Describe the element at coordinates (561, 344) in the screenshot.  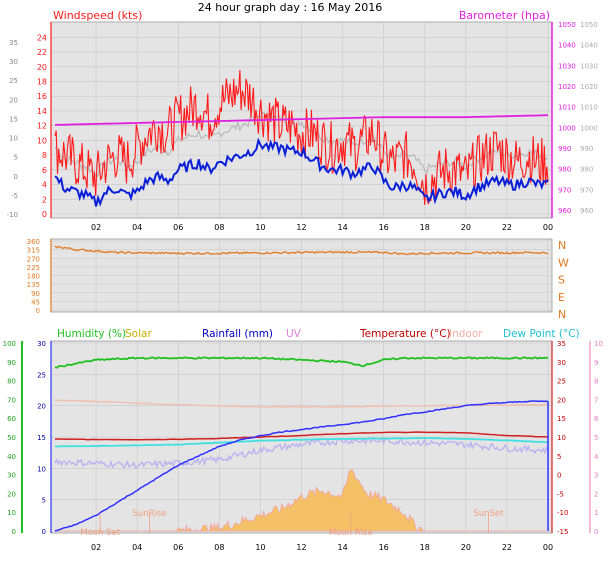
I see `temperature-tick-label: 35` at that location.